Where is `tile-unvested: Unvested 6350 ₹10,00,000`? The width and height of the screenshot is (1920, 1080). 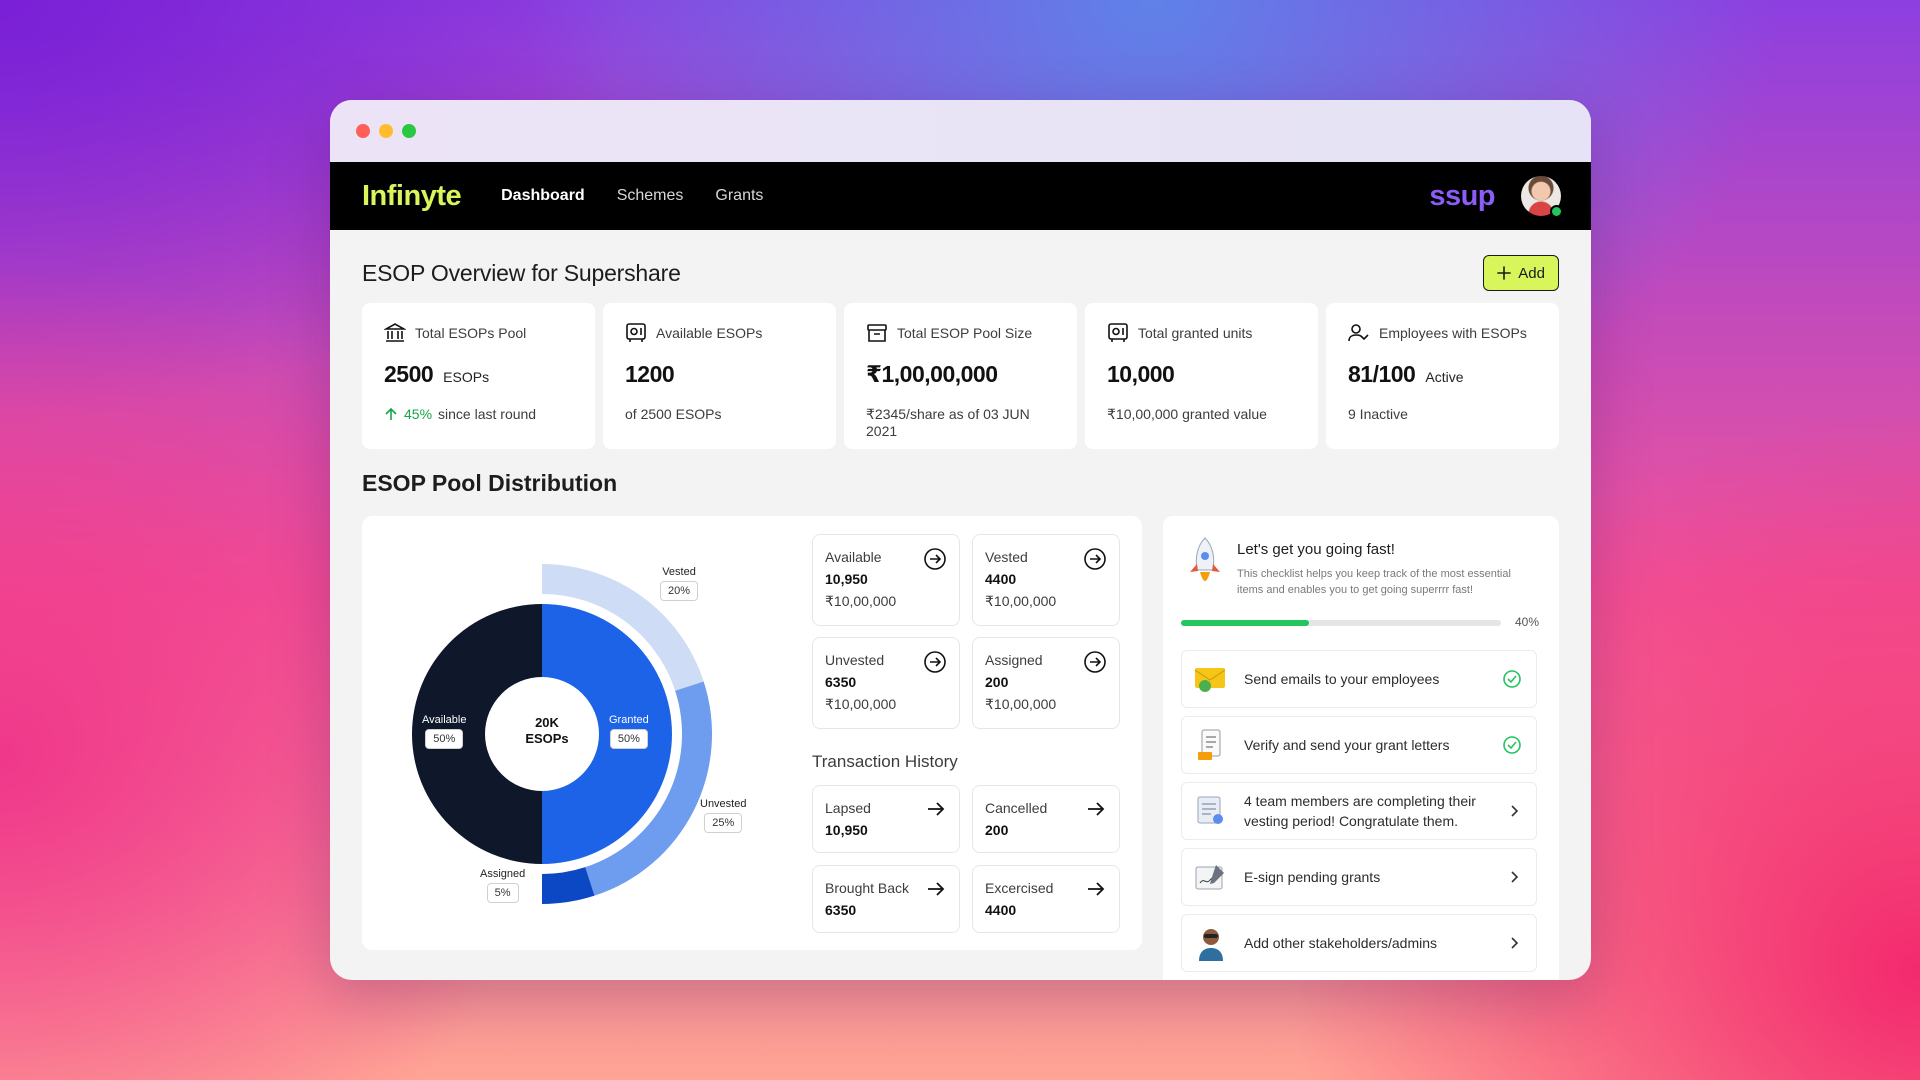 tile-unvested: Unvested 6350 ₹10,00,000 is located at coordinates (886, 683).